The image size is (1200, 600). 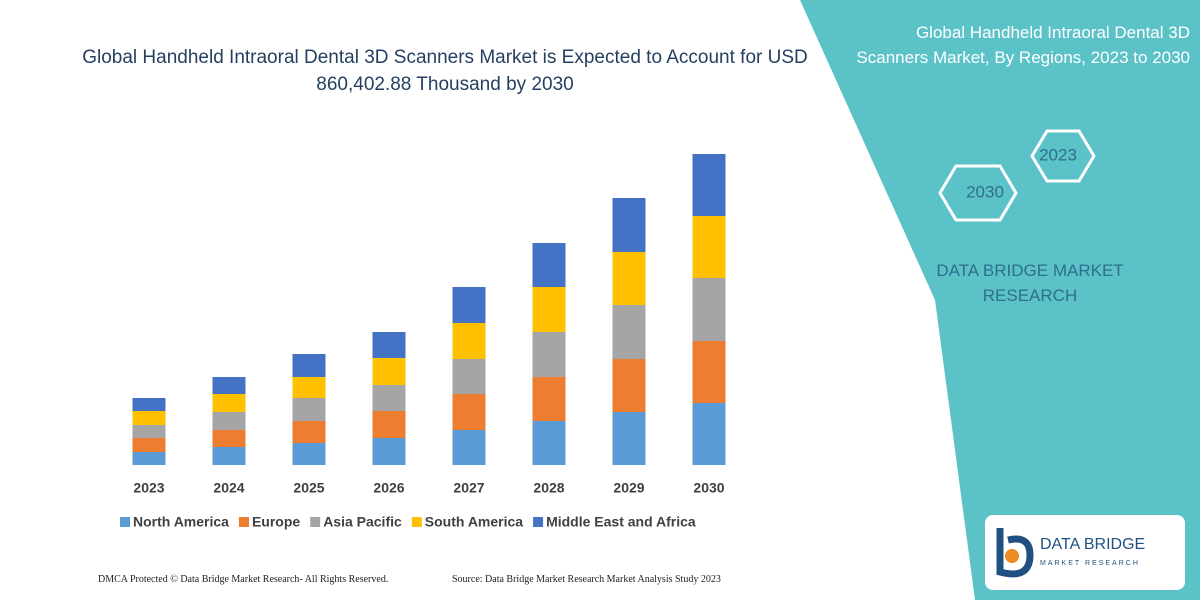 I want to click on brand: DATA BRIDGE MARKET RESEARCH, so click(x=1030, y=283).